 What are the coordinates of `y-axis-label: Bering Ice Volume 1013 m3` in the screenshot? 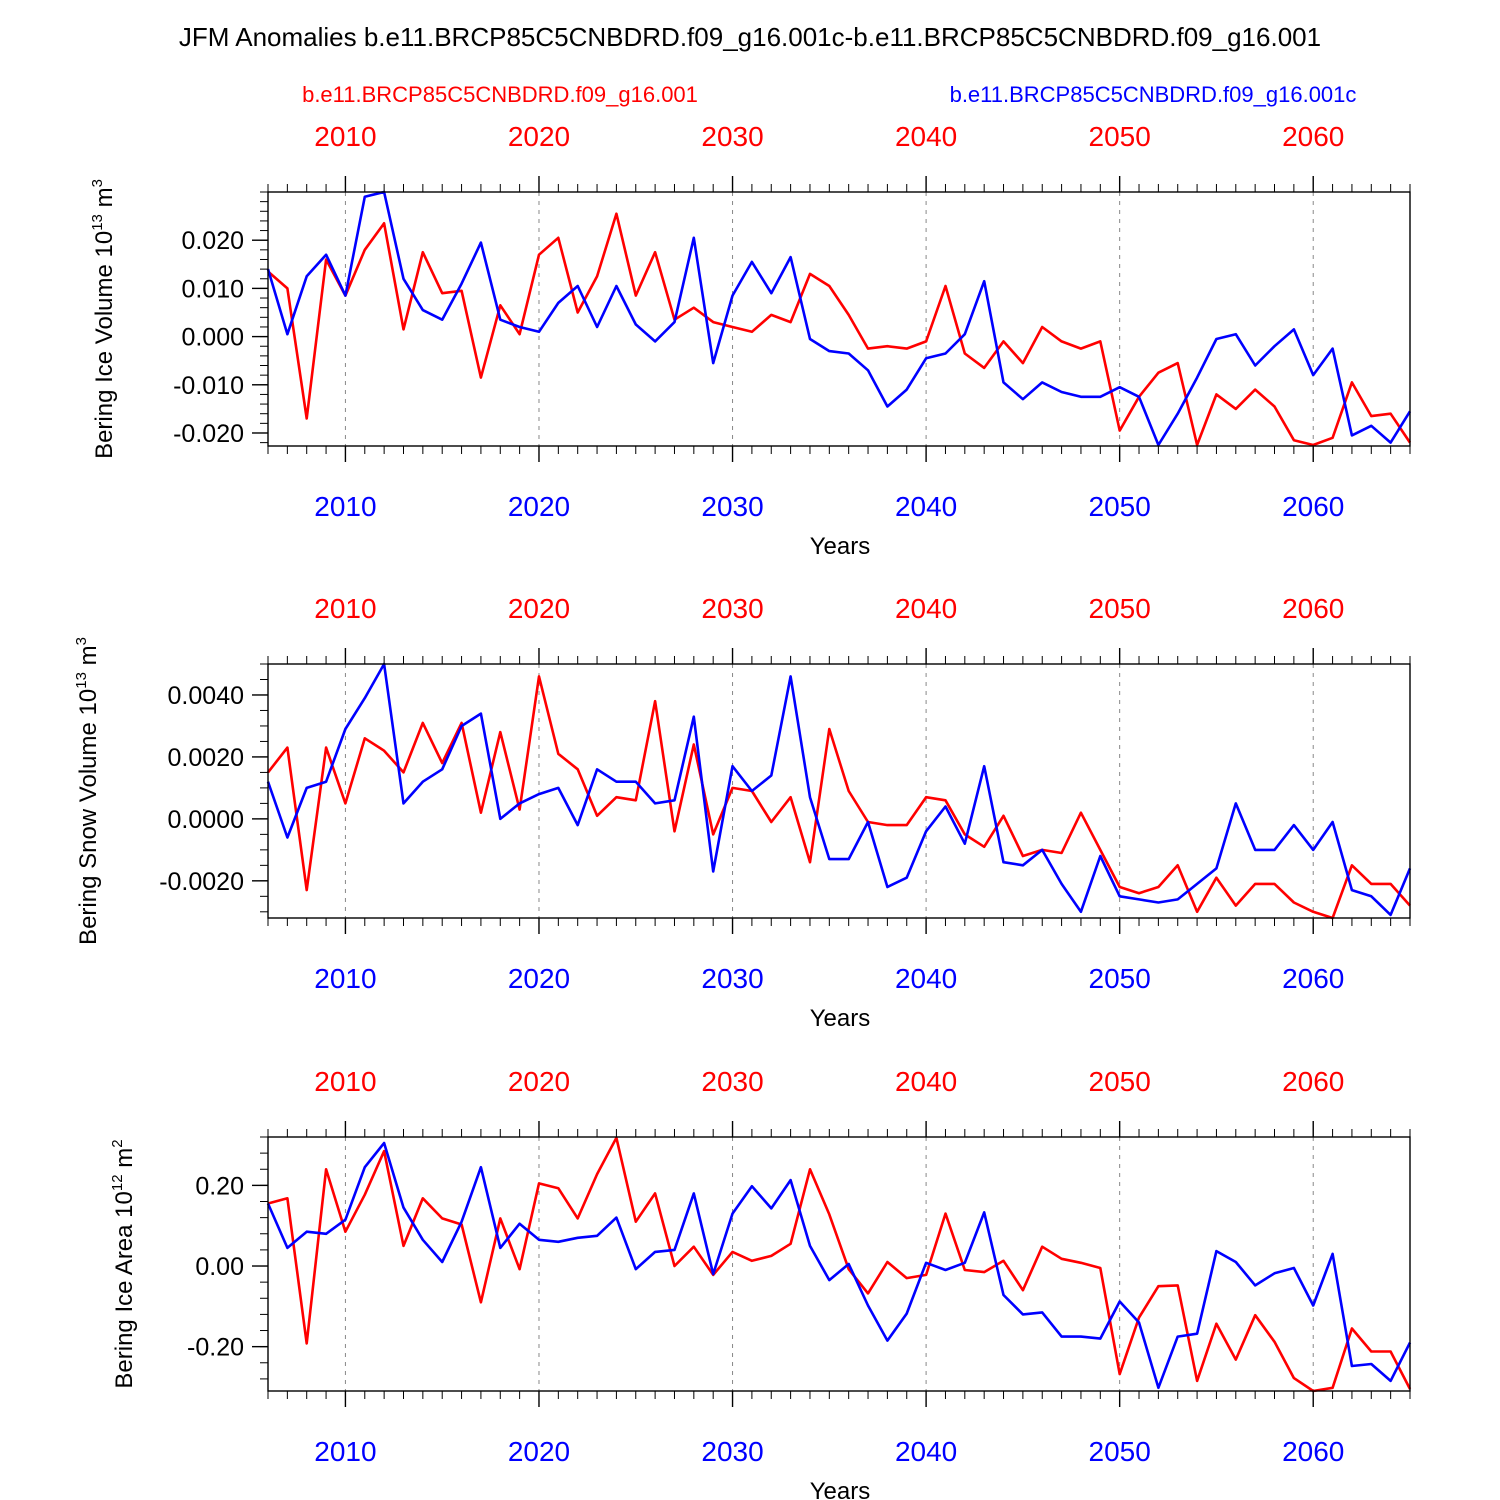 It's located at (103, 319).